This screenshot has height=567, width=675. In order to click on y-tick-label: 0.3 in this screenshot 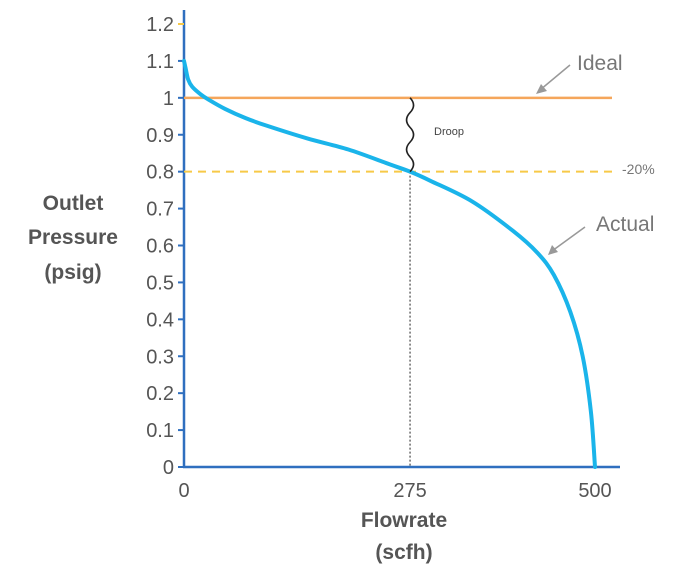, I will do `click(160, 357)`.